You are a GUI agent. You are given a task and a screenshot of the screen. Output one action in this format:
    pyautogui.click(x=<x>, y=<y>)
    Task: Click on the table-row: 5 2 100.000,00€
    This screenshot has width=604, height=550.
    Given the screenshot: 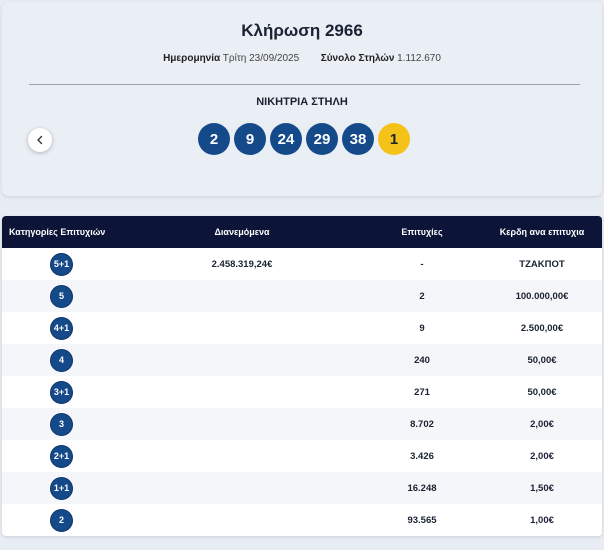 What is the action you would take?
    pyautogui.click(x=302, y=296)
    